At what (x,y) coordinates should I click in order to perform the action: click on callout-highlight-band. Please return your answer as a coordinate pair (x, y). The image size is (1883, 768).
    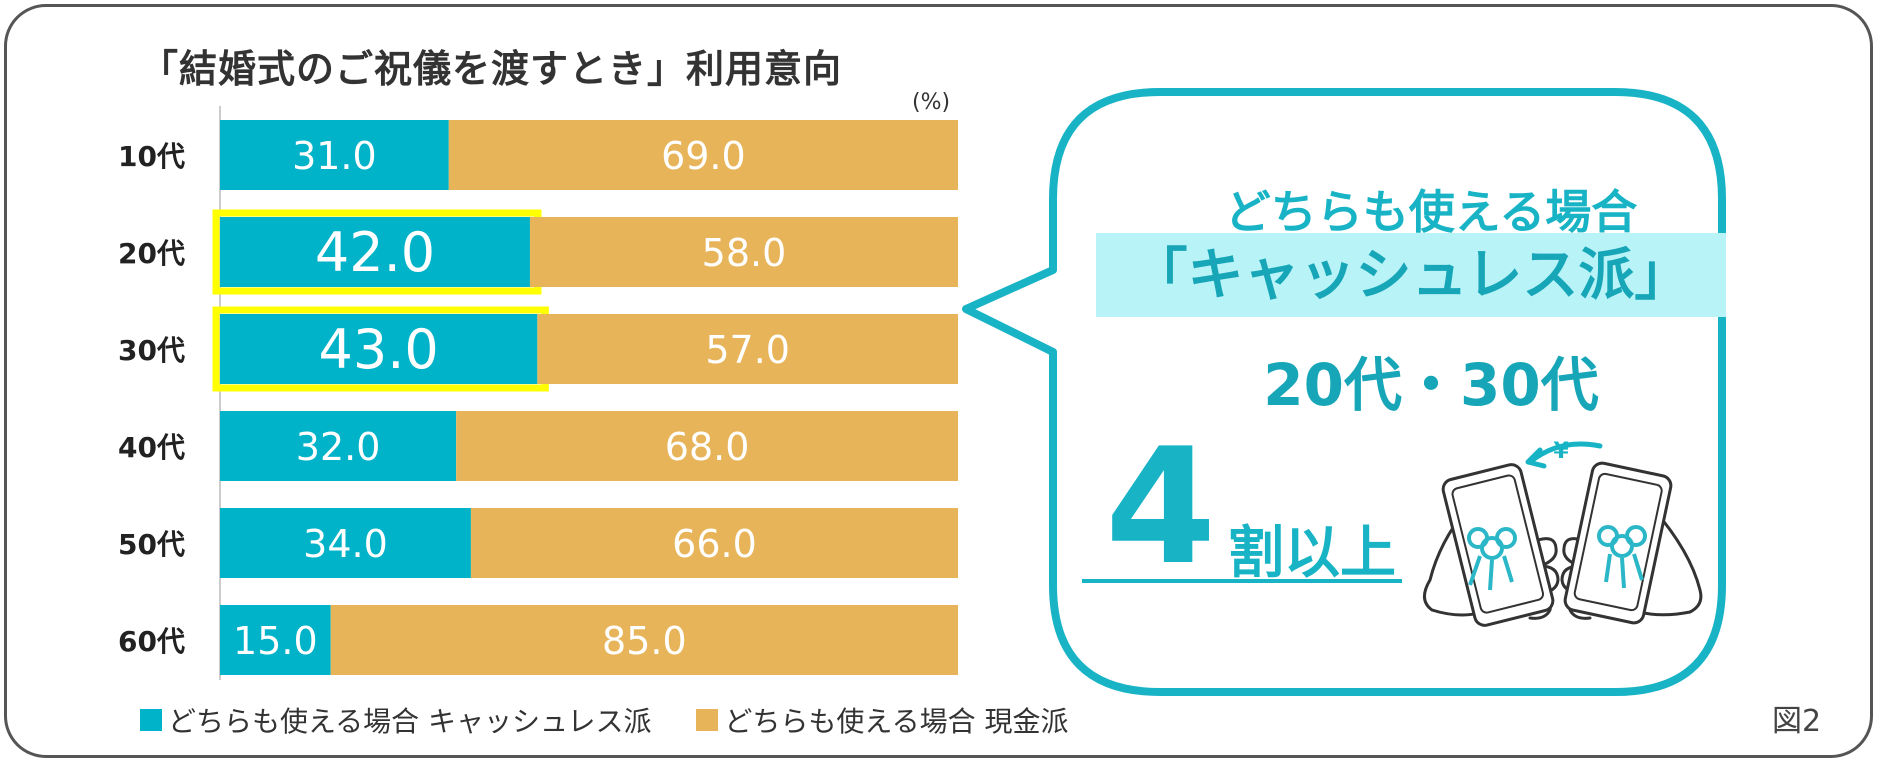
    Looking at the image, I should click on (1411, 275).